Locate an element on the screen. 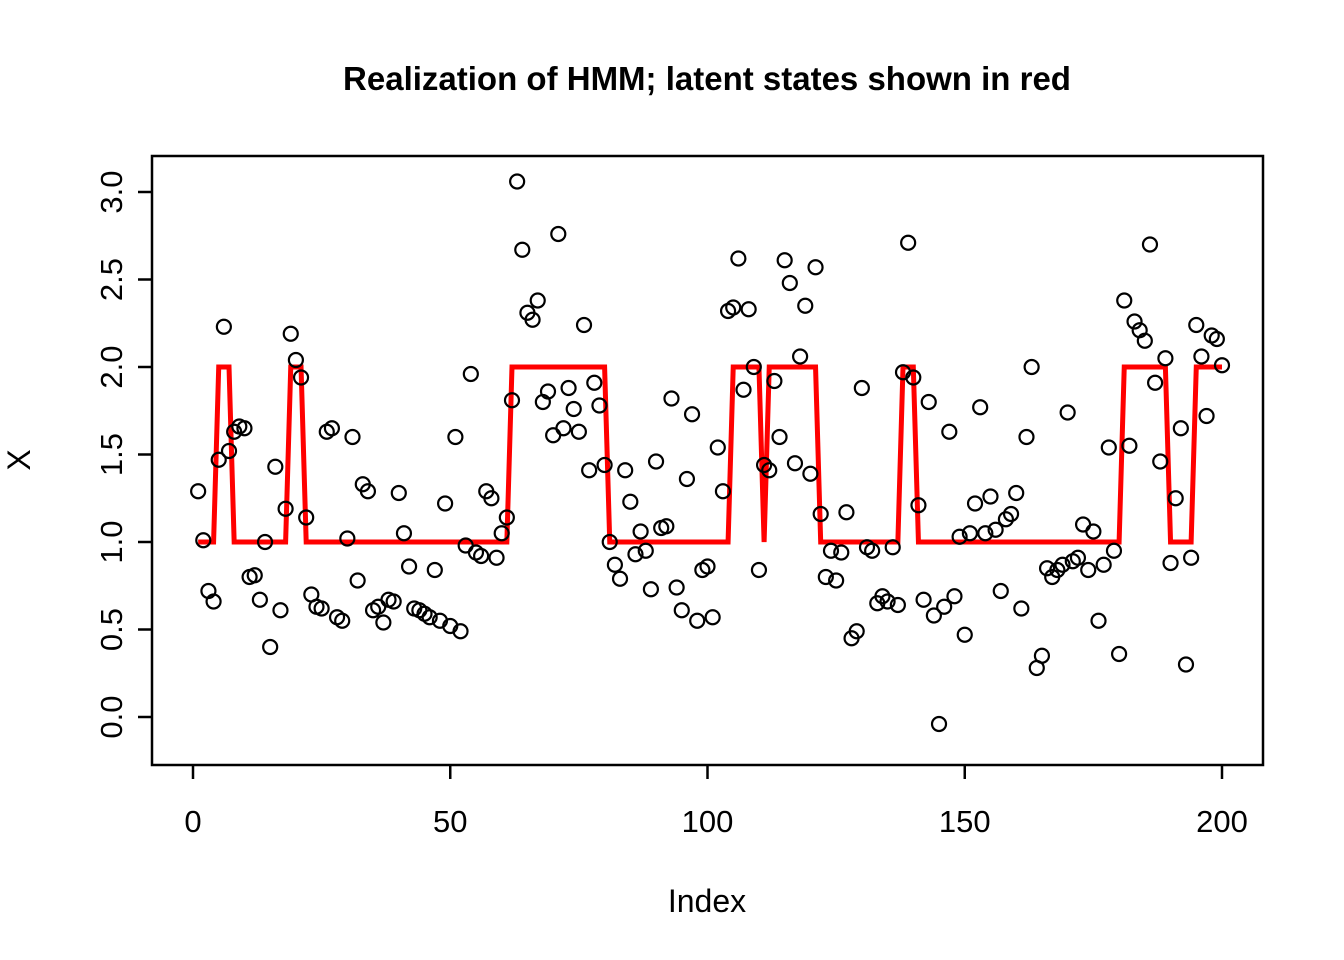  y-tick-label: 0.5 is located at coordinates (111, 629).